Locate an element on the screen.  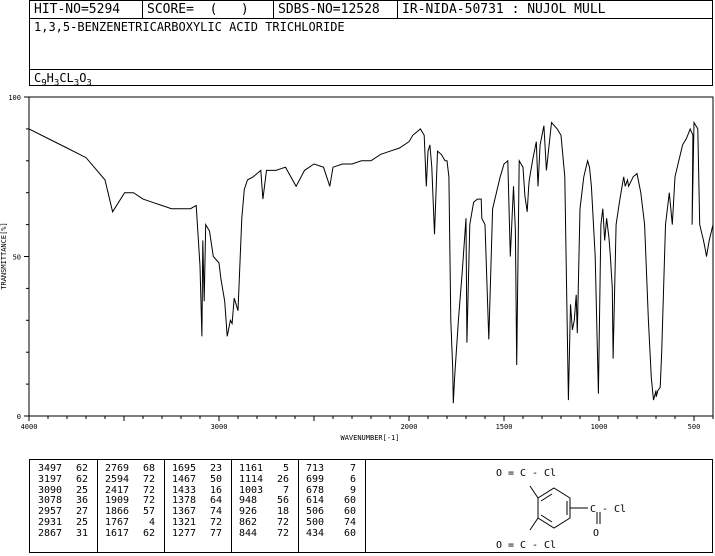
peak-transmittance: 6 is located at coordinates (352, 479).